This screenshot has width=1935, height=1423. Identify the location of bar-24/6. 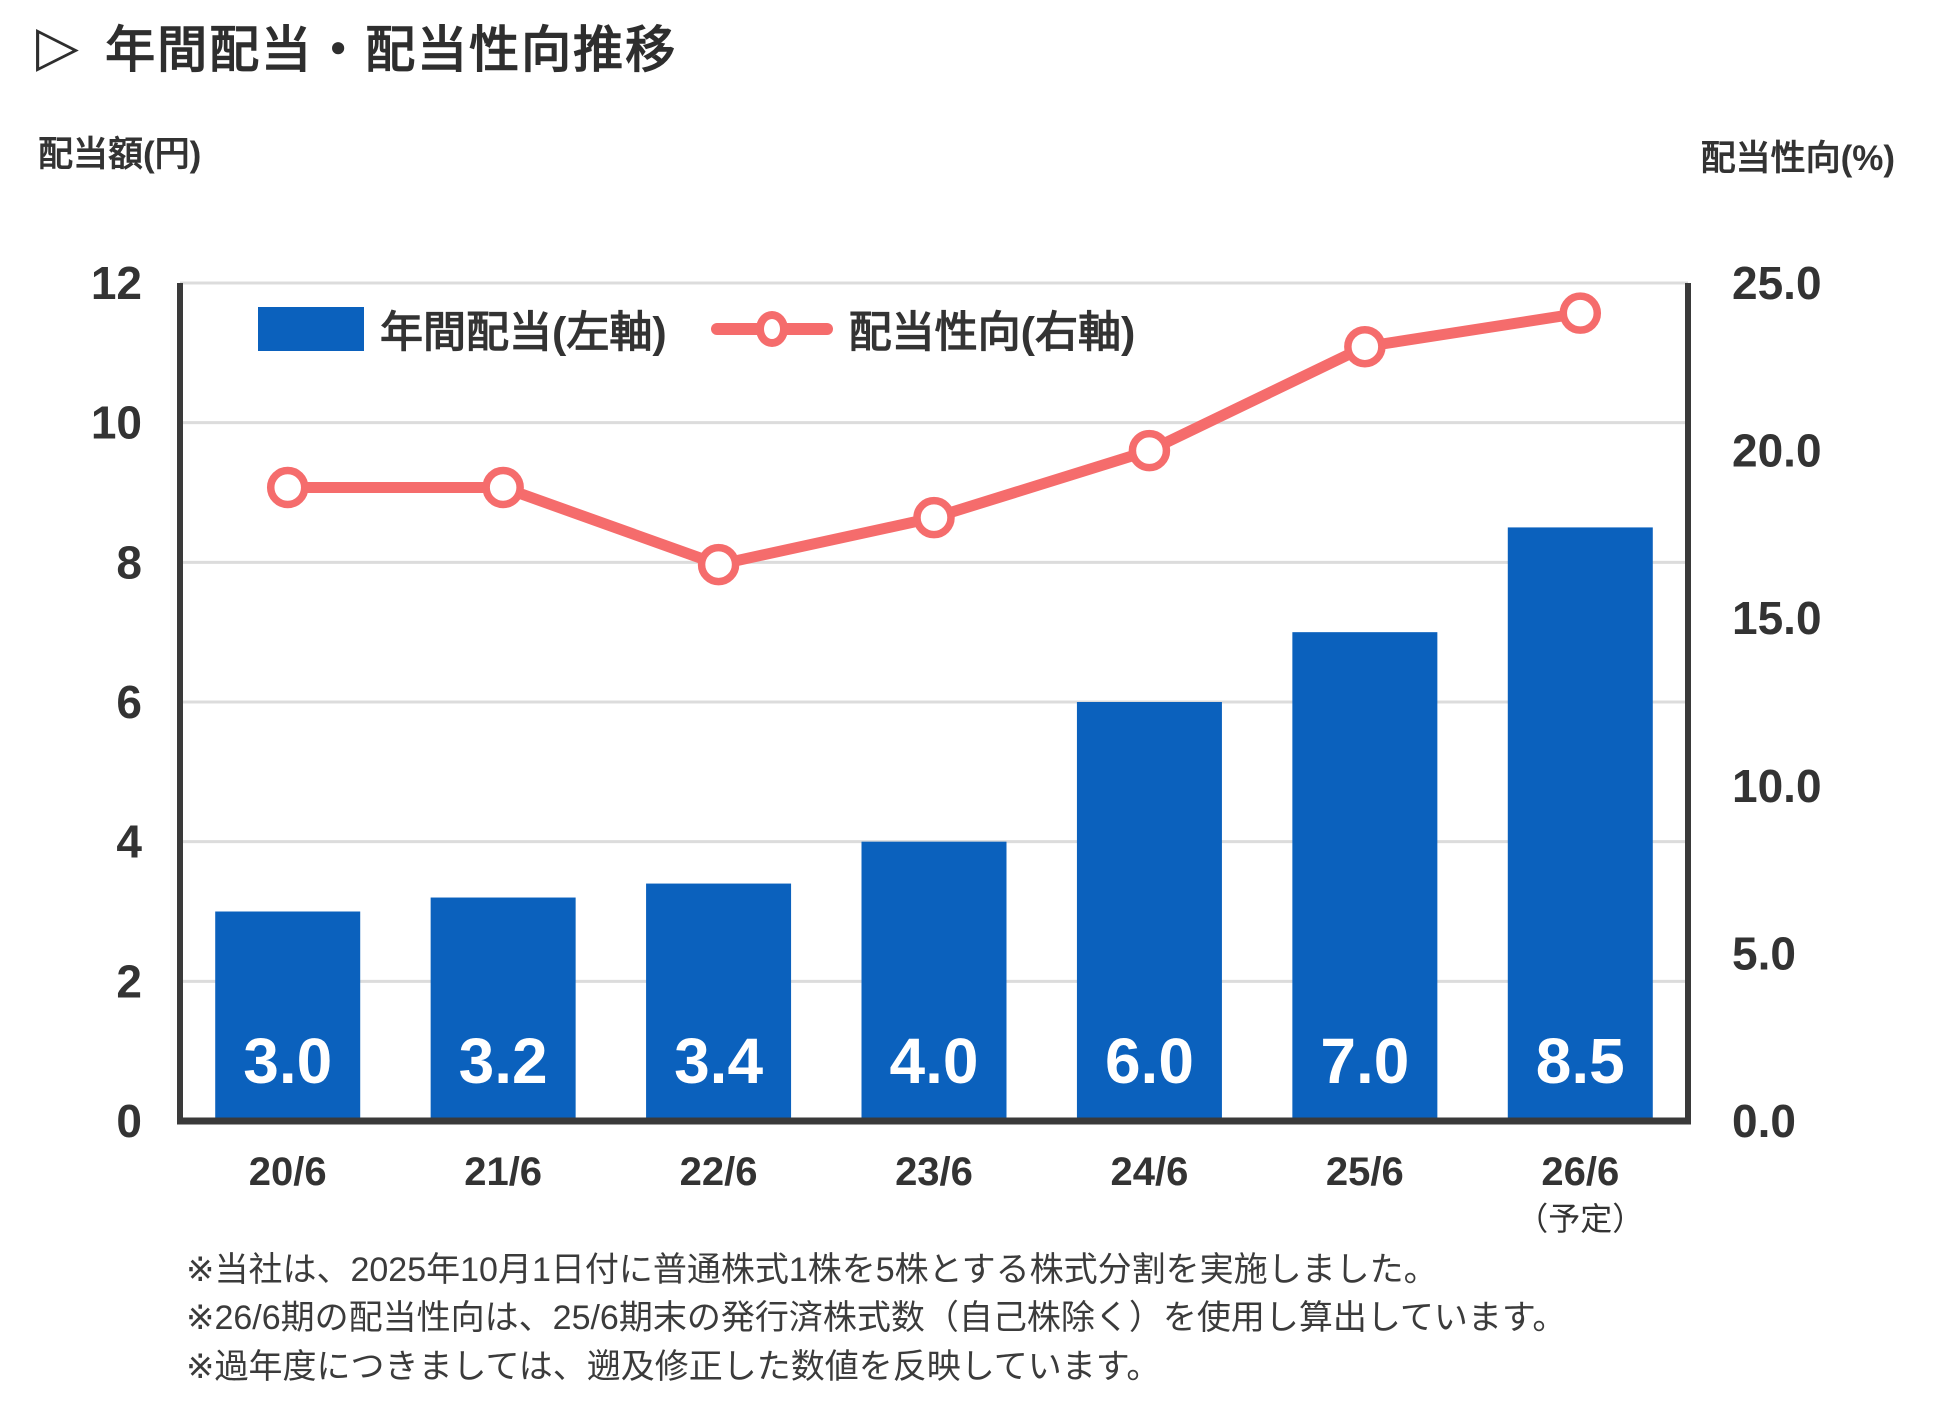
(1149, 911).